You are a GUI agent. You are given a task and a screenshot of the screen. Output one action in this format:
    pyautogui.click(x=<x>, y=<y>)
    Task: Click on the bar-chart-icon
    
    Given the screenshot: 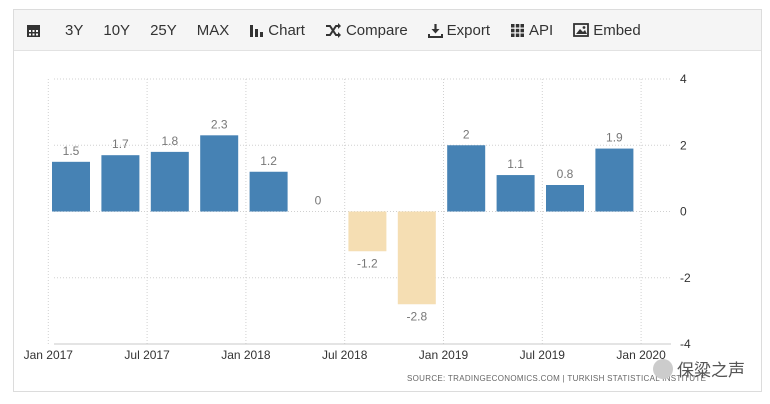 What is the action you would take?
    pyautogui.click(x=257, y=30)
    